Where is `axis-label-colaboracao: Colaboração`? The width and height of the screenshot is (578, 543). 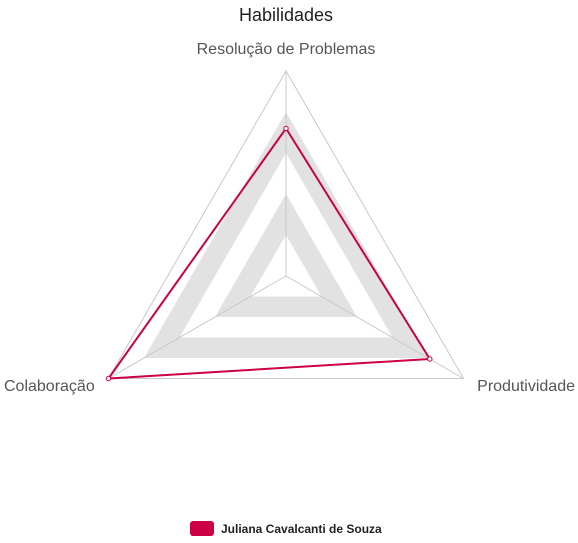
axis-label-colaboracao: Colaboração is located at coordinates (49, 386).